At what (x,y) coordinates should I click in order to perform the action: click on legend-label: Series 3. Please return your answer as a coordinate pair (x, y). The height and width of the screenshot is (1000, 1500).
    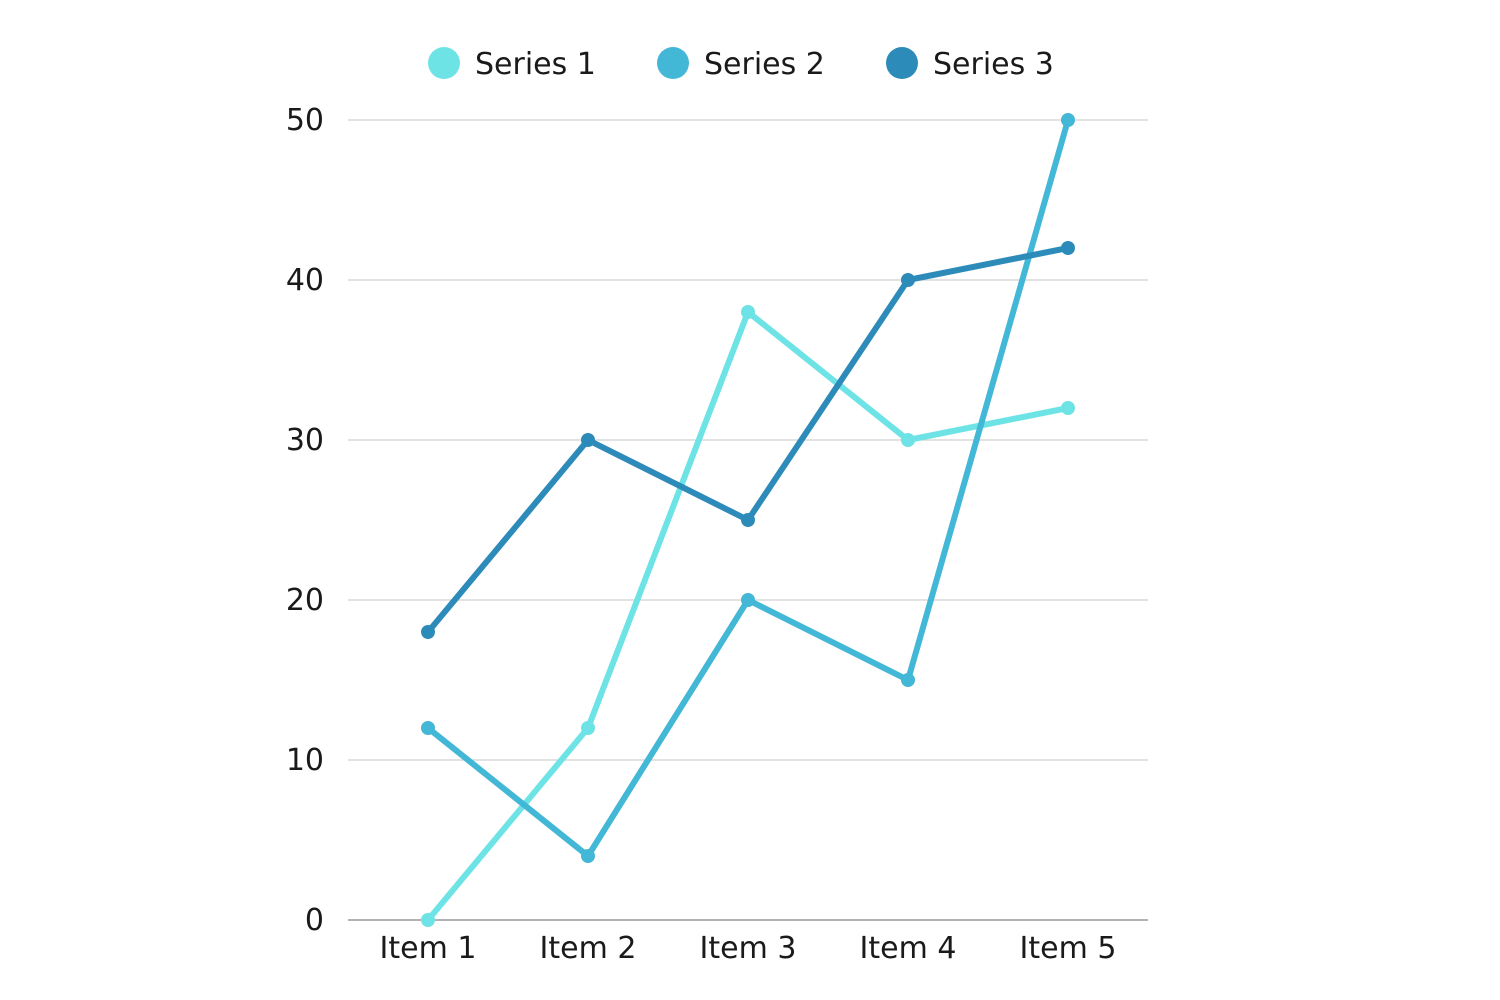
    Looking at the image, I should click on (993, 64).